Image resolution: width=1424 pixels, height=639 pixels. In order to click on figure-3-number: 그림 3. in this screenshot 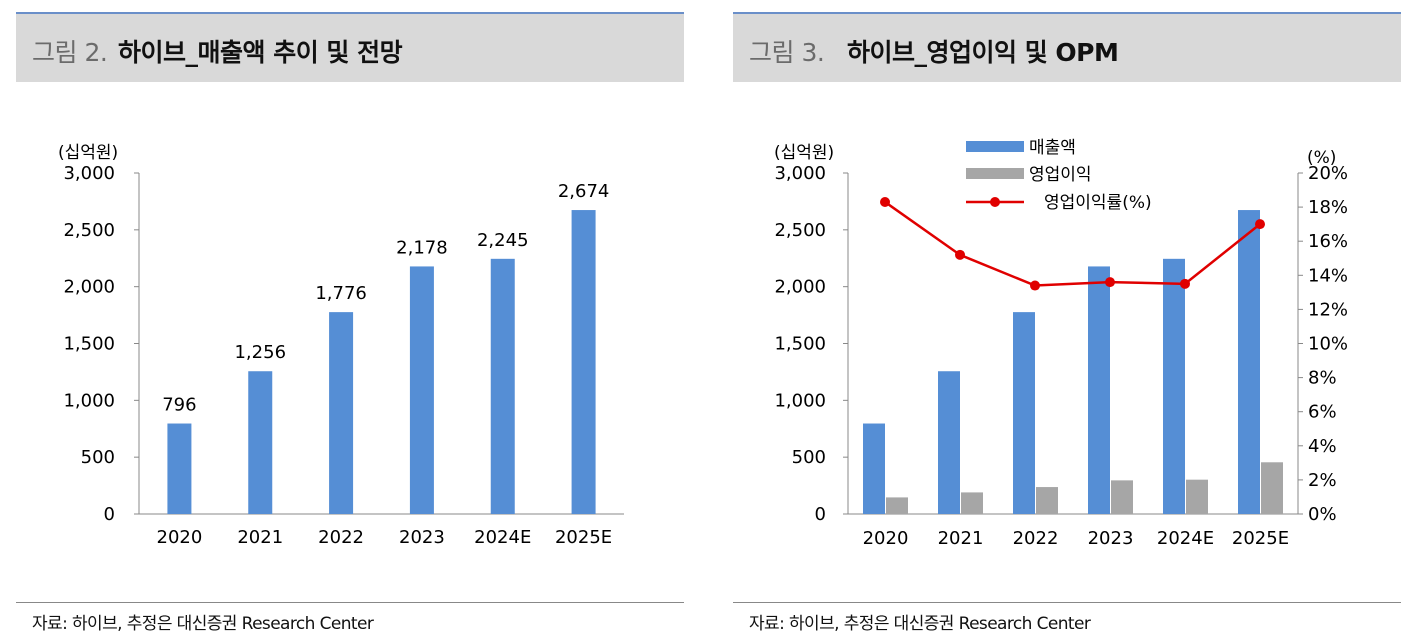, I will do `click(787, 52)`.